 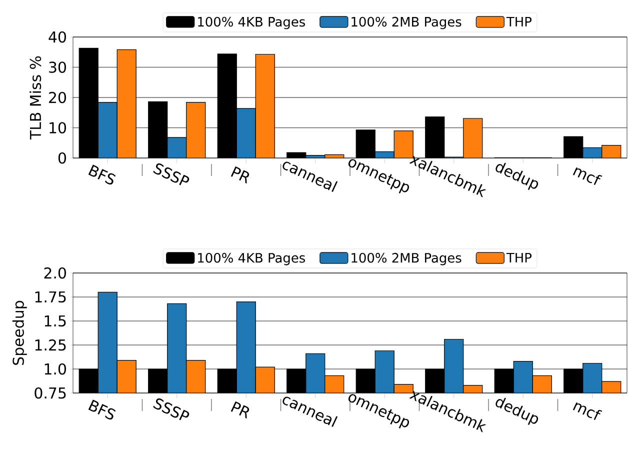 What do you see at coordinates (55, 273) in the screenshot?
I see `y-tick-label: 2.0` at bounding box center [55, 273].